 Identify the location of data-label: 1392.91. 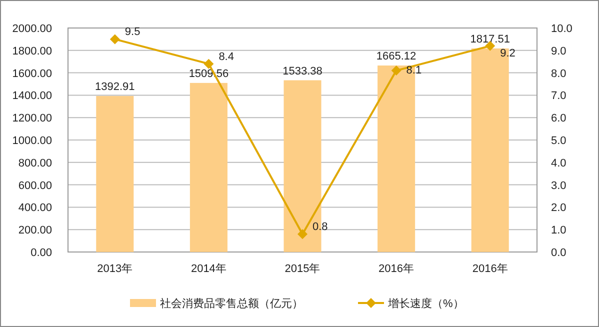
(115, 86).